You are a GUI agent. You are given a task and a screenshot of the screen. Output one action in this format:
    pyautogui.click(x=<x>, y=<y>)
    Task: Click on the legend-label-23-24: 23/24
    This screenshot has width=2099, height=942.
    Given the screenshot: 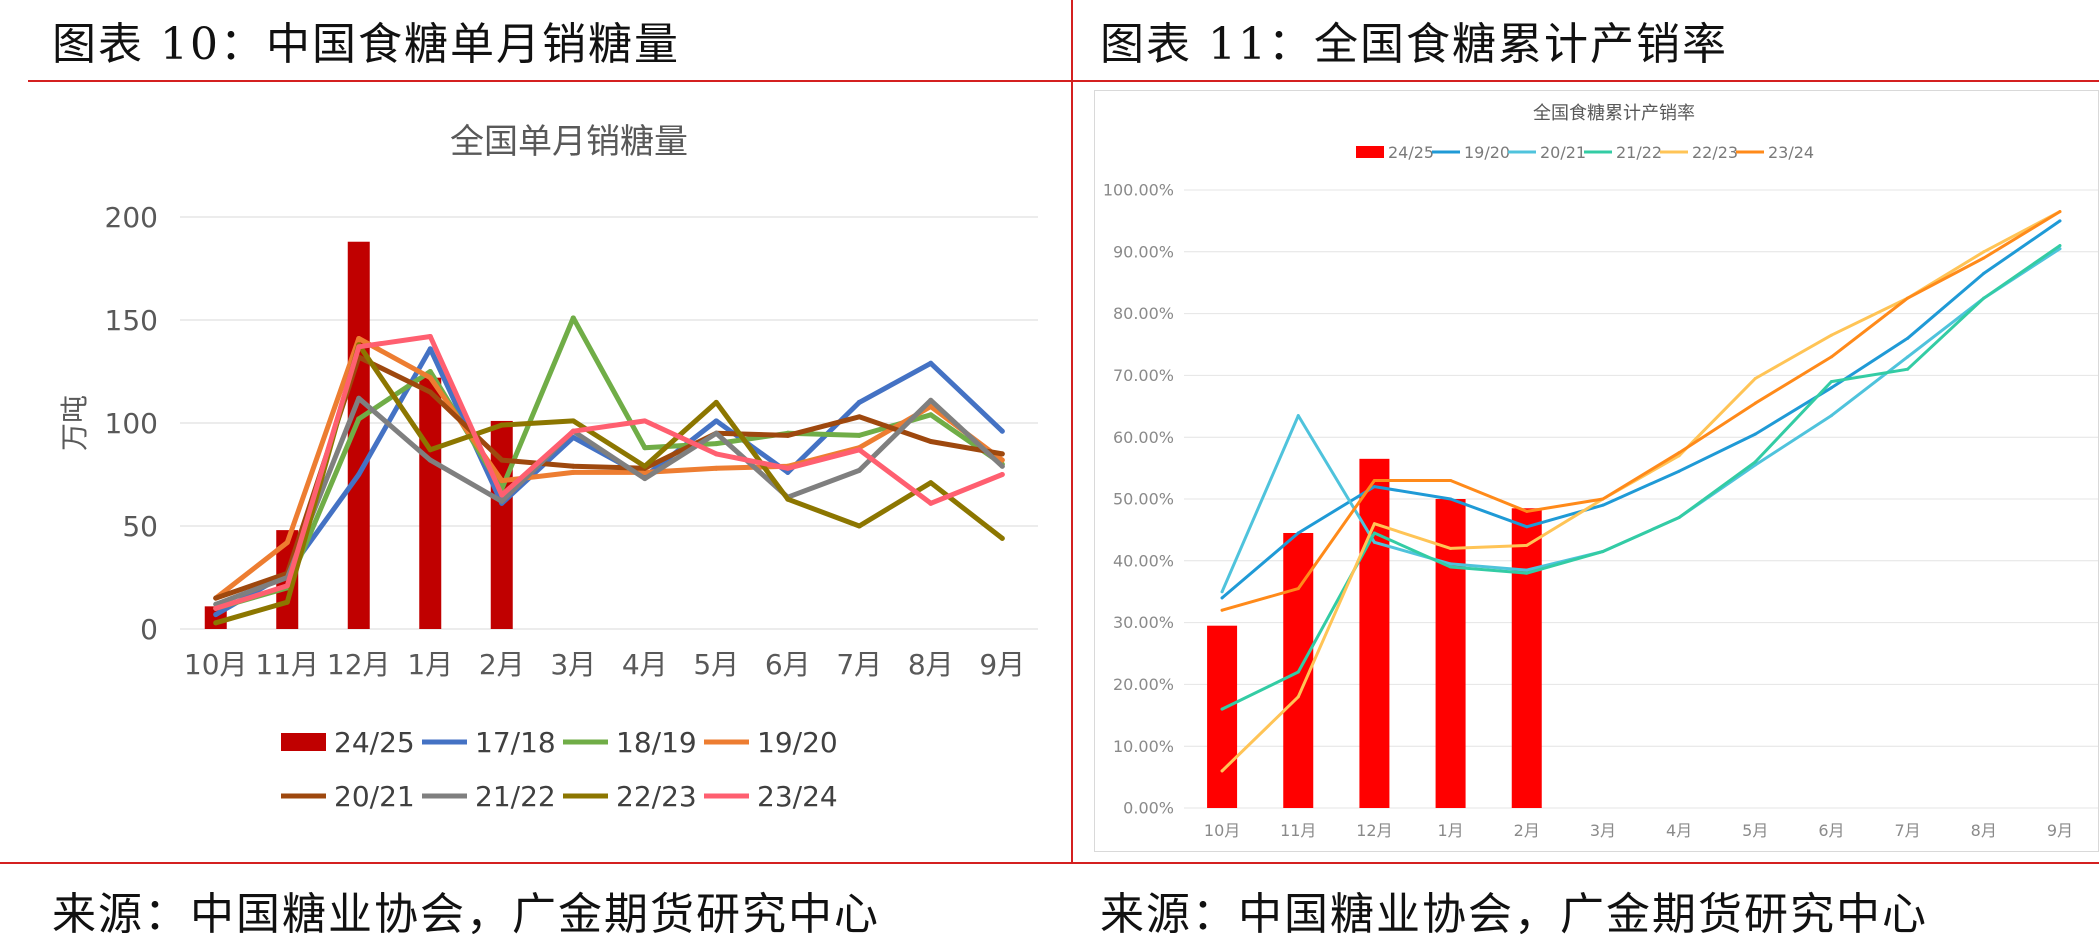 What is the action you would take?
    pyautogui.click(x=797, y=796)
    